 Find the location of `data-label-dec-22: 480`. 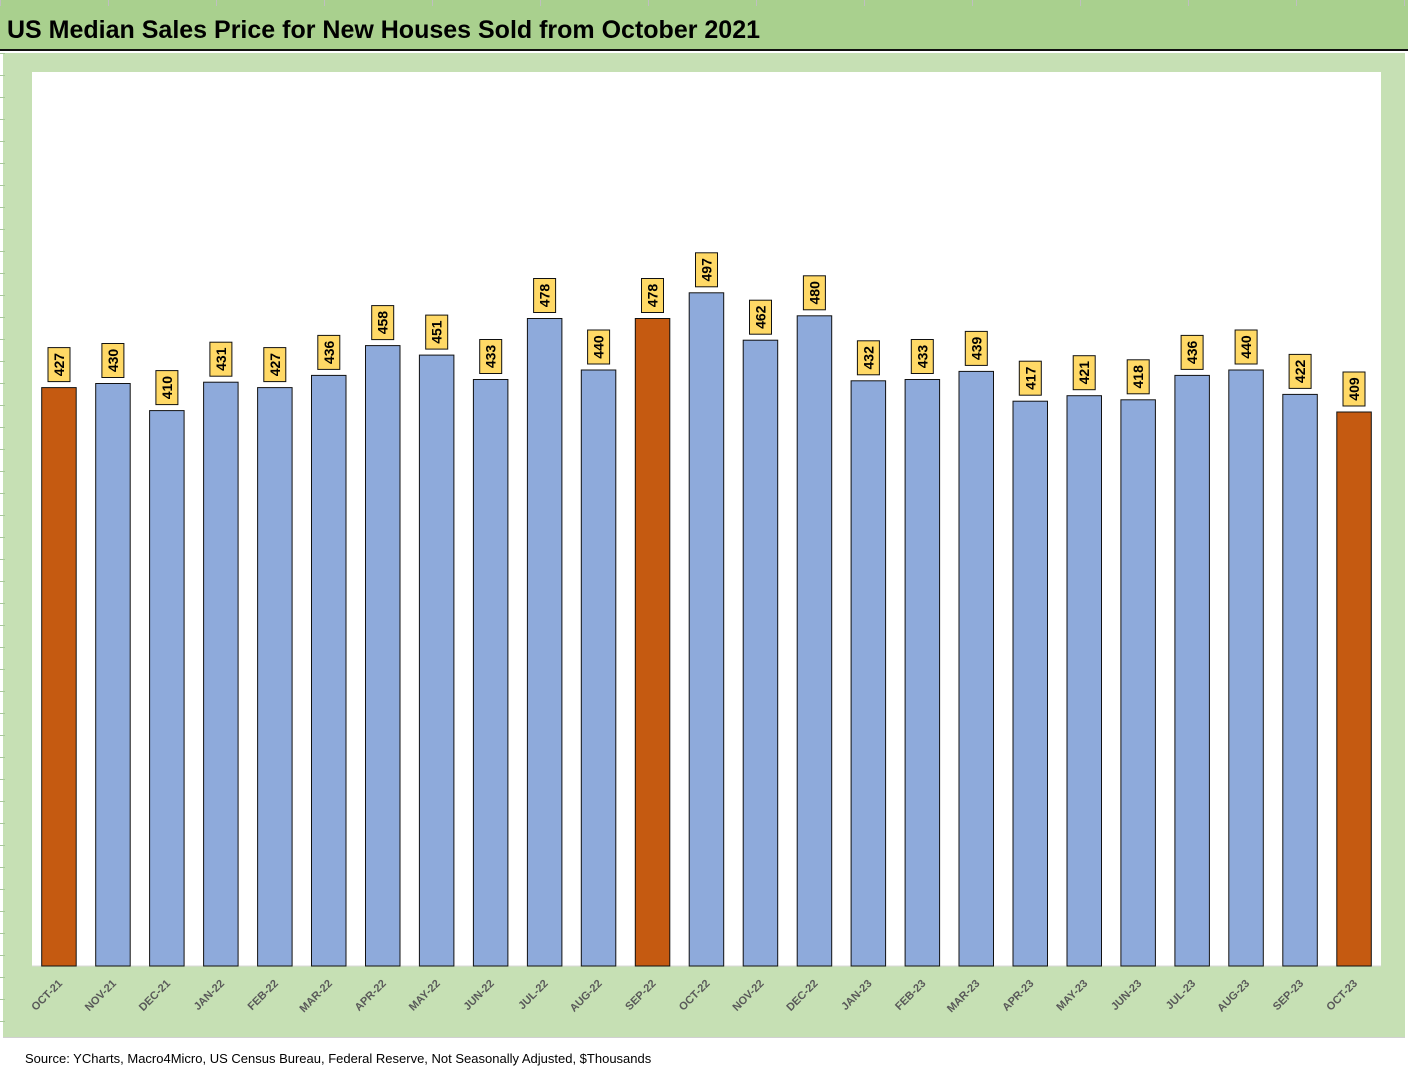

data-label-dec-22: 480 is located at coordinates (814, 293).